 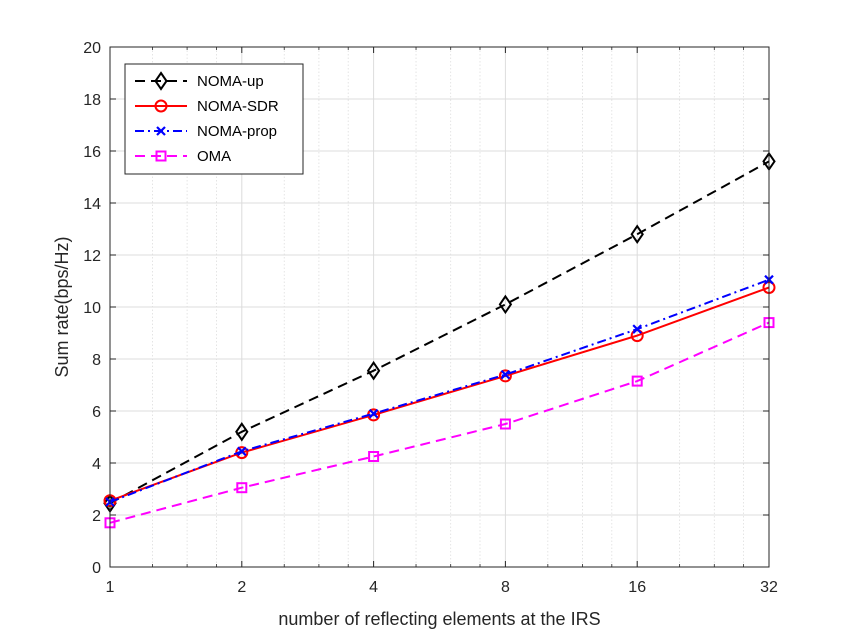 I want to click on y-tick-label: 20, so click(x=92, y=48).